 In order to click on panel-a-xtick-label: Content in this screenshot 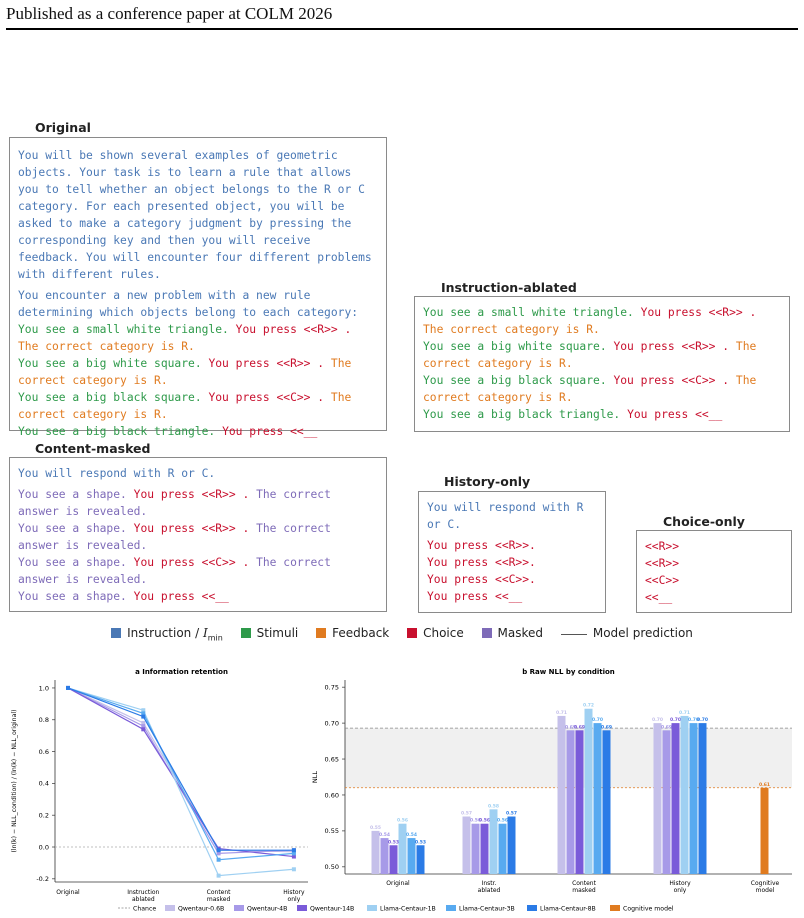, I will do `click(219, 892)`.